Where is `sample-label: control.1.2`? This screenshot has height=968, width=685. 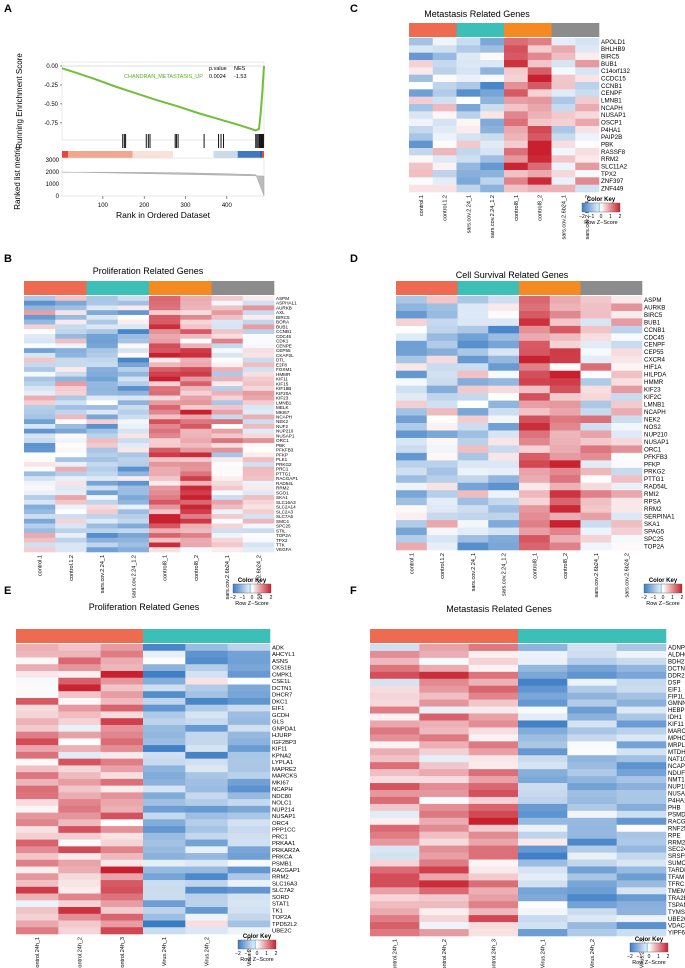 sample-label: control.1.2 is located at coordinates (443, 566).